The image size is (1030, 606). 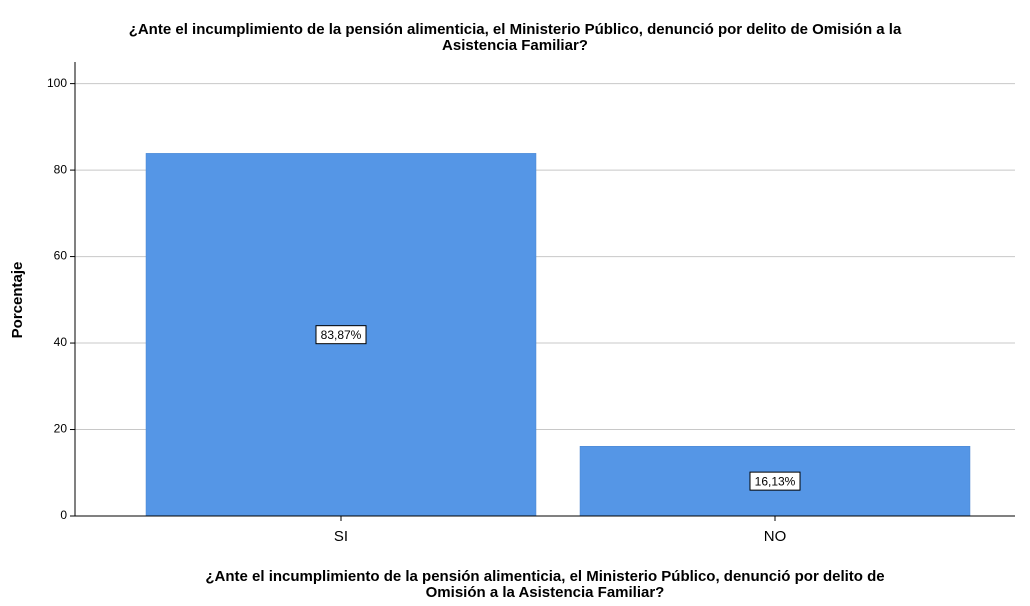 What do you see at coordinates (515, 45) in the screenshot?
I see `chart-title: Asistencia Familiar?` at bounding box center [515, 45].